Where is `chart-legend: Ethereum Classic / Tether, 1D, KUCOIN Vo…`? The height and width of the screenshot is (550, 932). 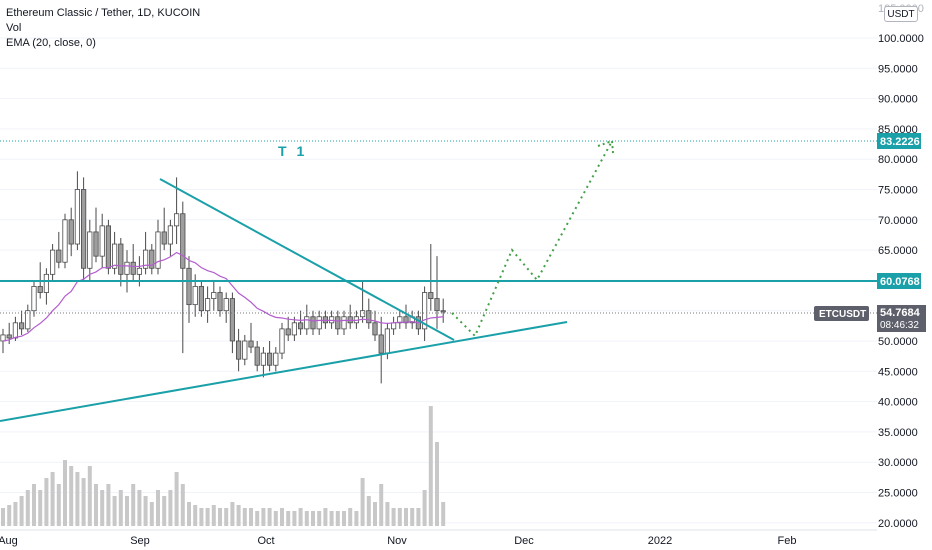 chart-legend: Ethereum Classic / Tether, 1D, KUCOIN Vo… is located at coordinates (103, 28).